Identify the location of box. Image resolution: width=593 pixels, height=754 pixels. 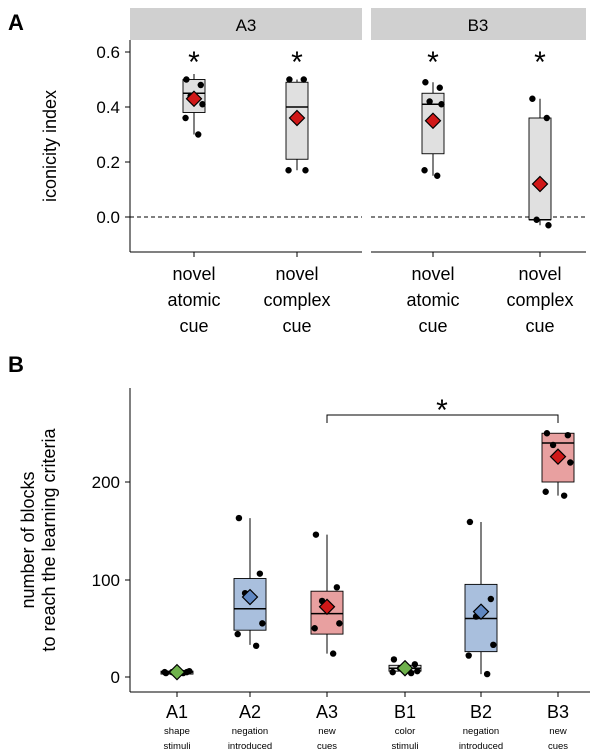
(540, 169).